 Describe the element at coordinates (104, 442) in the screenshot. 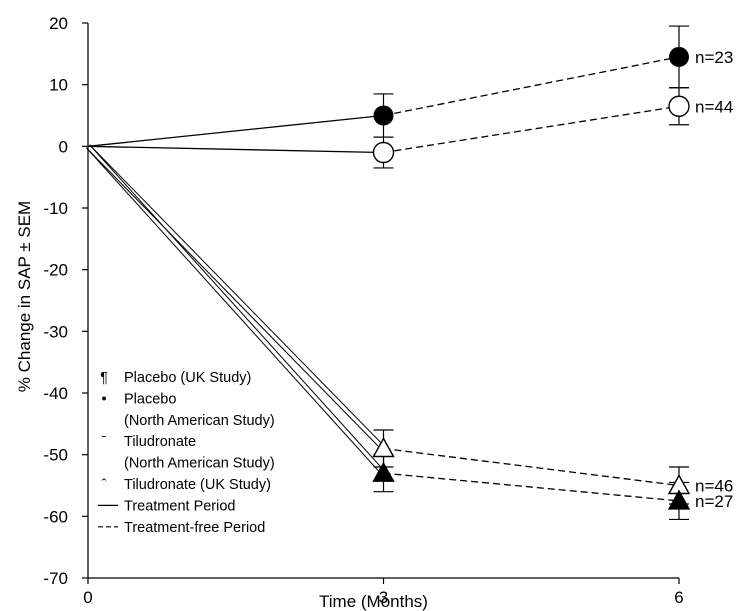

I see `legend-symbol: ˉ` at that location.